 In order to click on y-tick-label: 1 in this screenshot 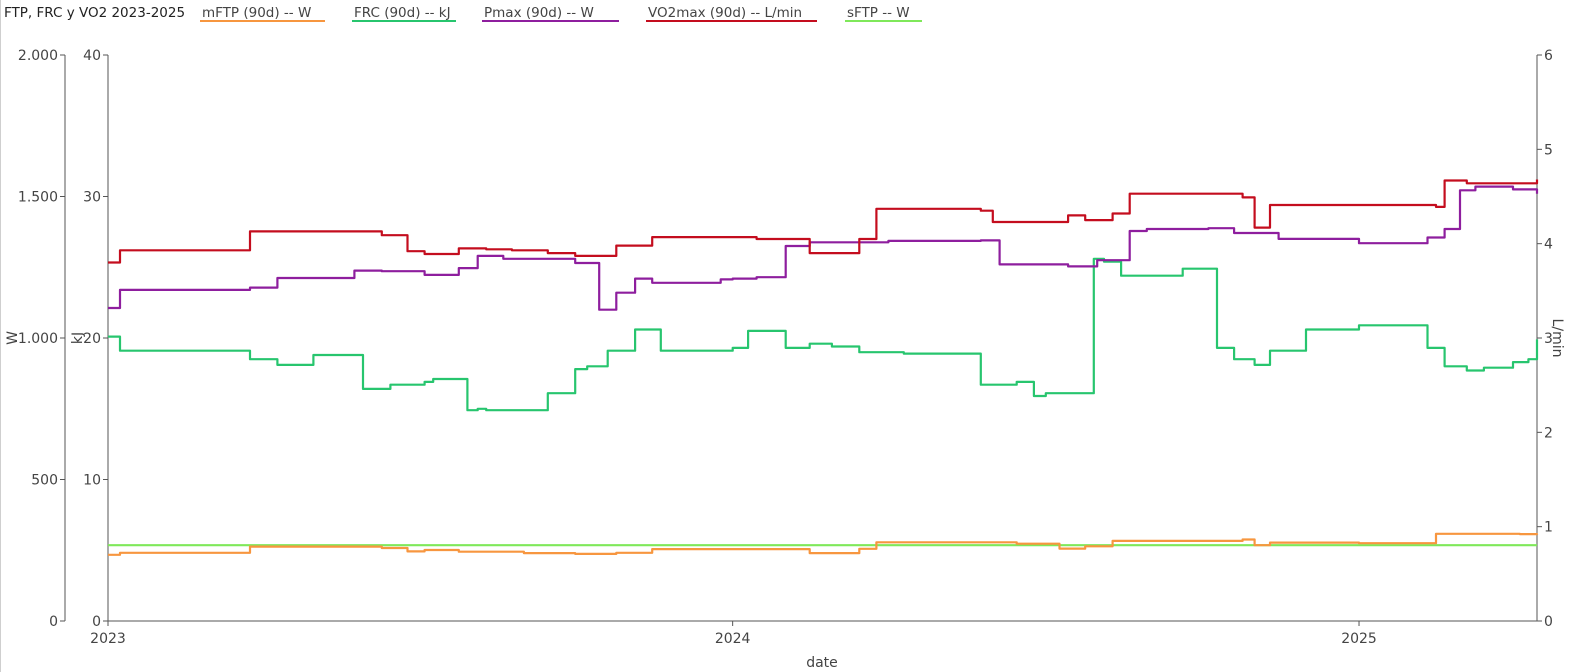, I will do `click(1548, 528)`.